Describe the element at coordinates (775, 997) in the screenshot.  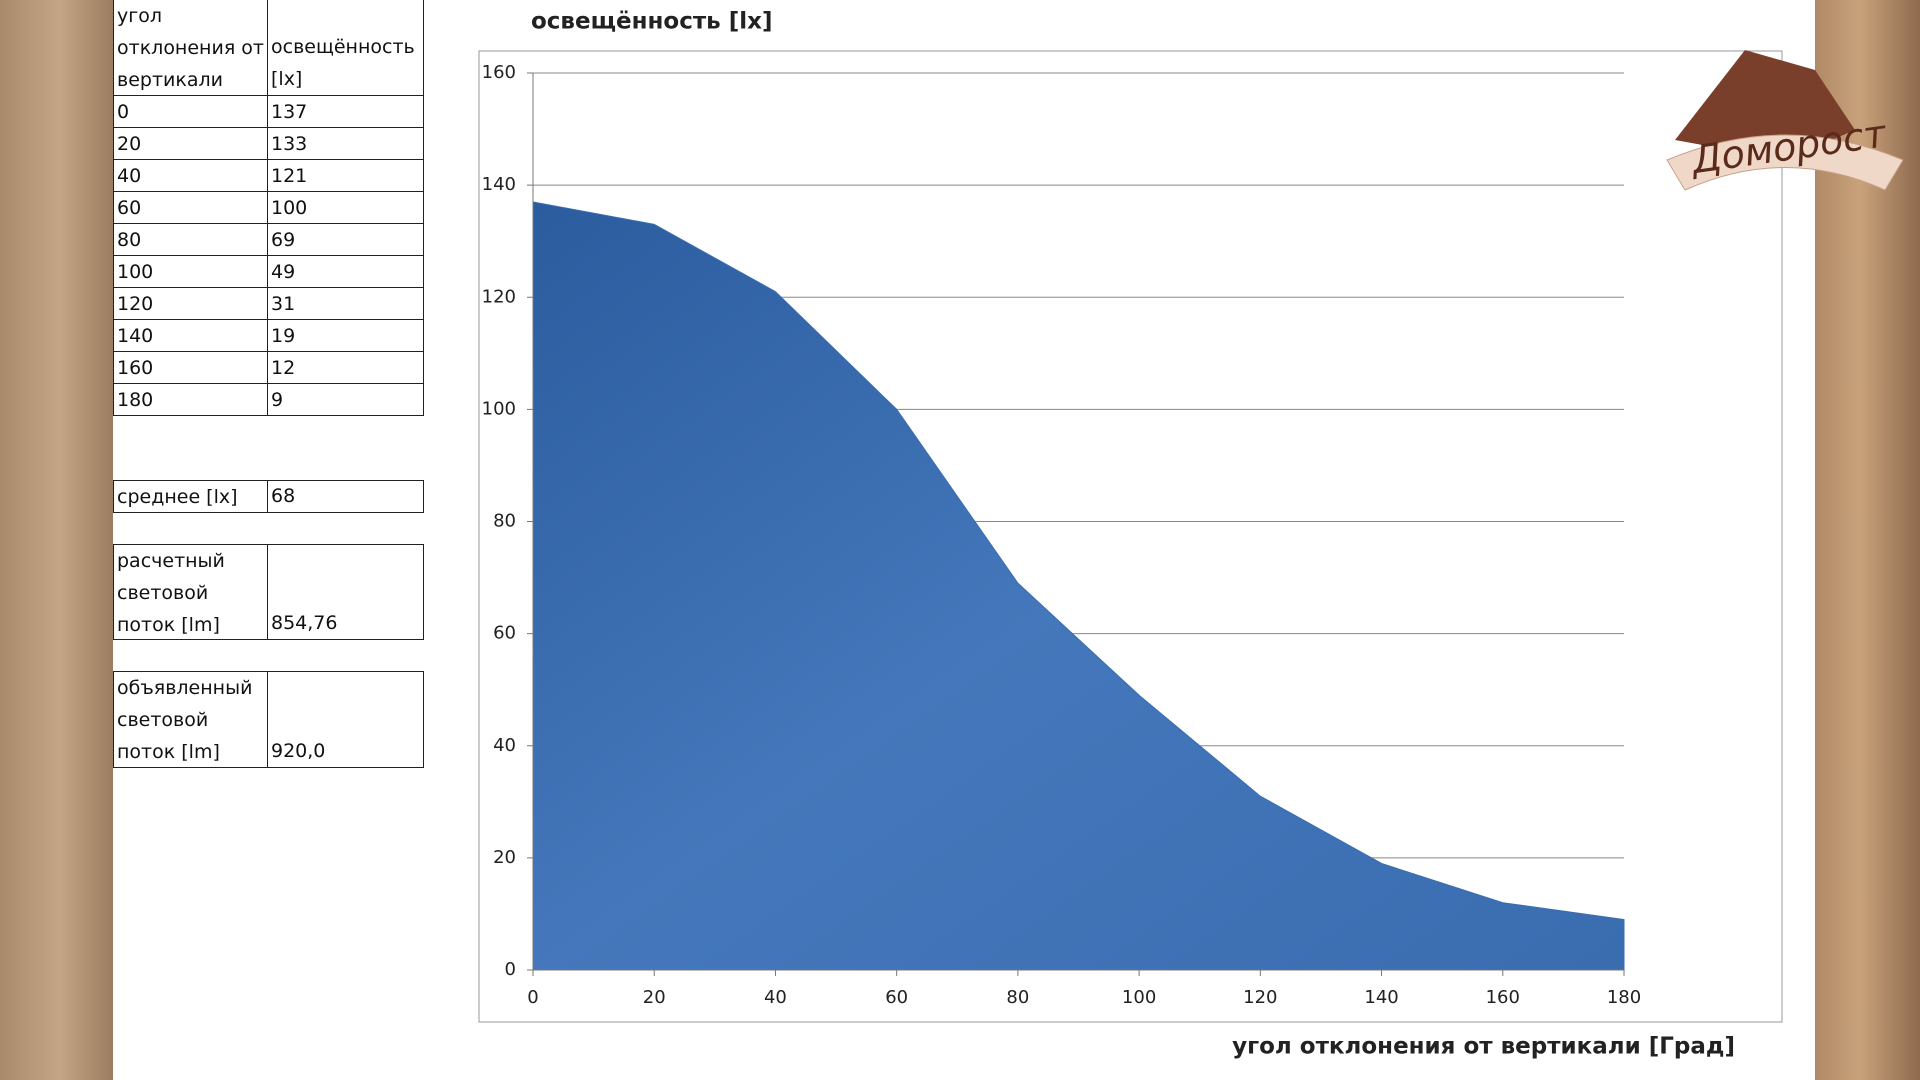
I see `x-tick-label: 40` at that location.